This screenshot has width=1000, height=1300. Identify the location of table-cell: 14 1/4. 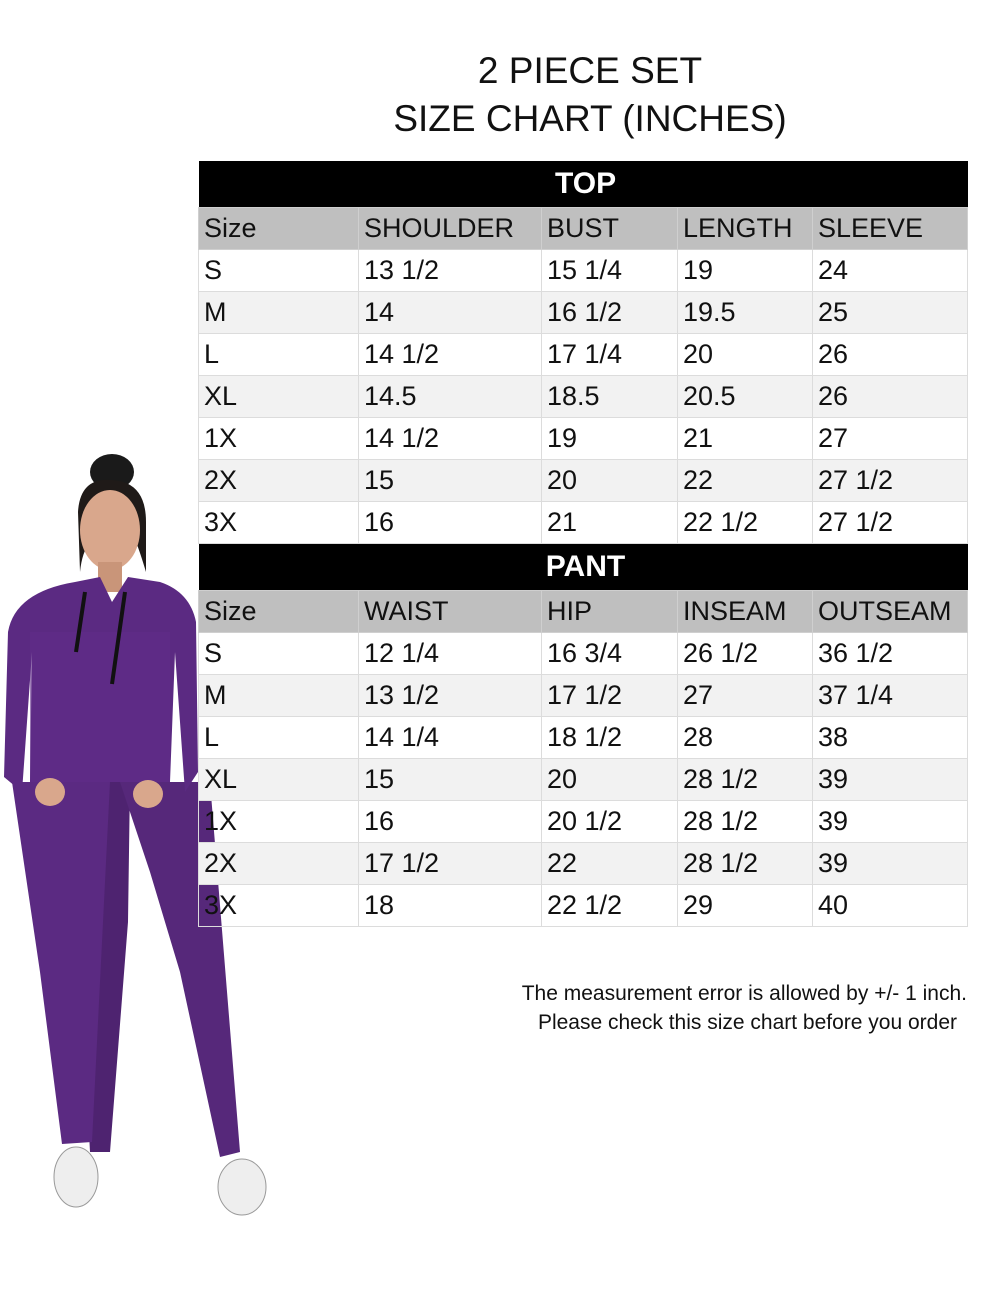
(450, 737).